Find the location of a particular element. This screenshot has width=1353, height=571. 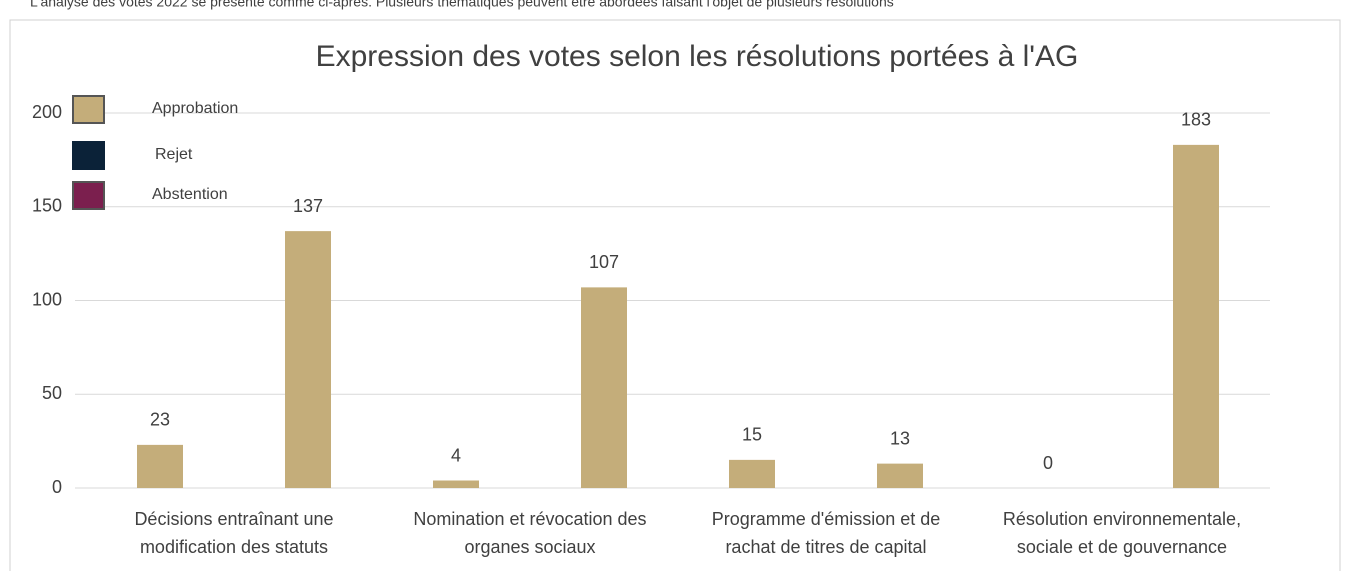

legend-label: Rejet is located at coordinates (174, 154).